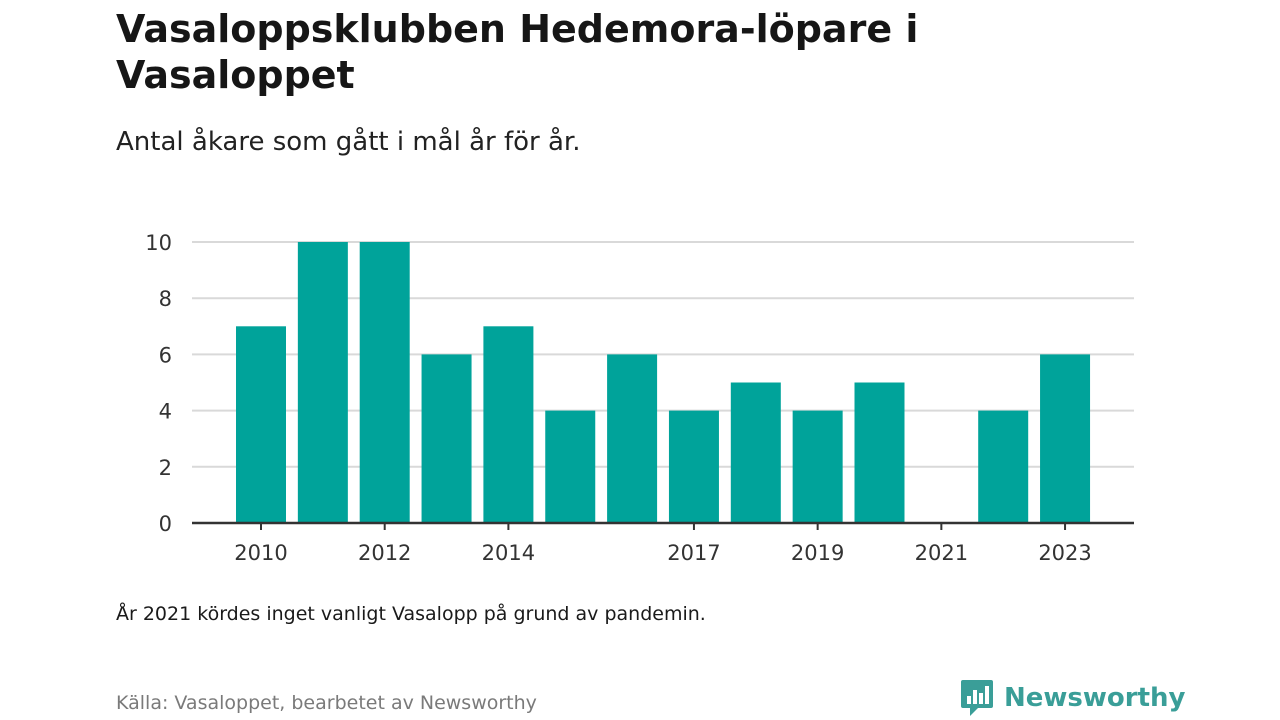  What do you see at coordinates (384, 382) in the screenshot?
I see `bar-2012` at bounding box center [384, 382].